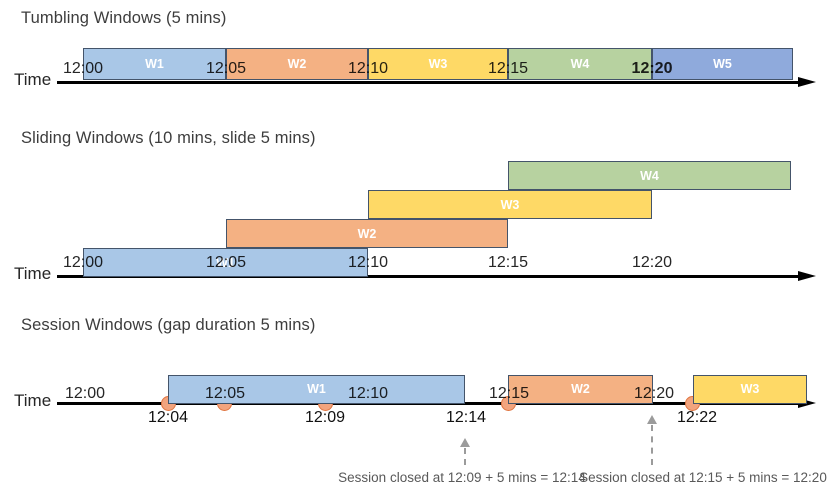 Image resolution: width=829 pixels, height=498 pixels. Describe the element at coordinates (168, 138) in the screenshot. I see `section-title-sliding: Sliding Windows (10 mins, slide 5 mins)` at that location.